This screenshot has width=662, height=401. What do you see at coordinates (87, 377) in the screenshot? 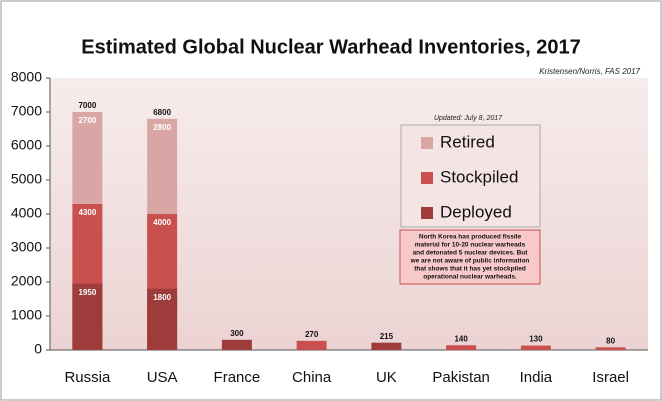
I see `x-tick-label: Russia` at bounding box center [87, 377].